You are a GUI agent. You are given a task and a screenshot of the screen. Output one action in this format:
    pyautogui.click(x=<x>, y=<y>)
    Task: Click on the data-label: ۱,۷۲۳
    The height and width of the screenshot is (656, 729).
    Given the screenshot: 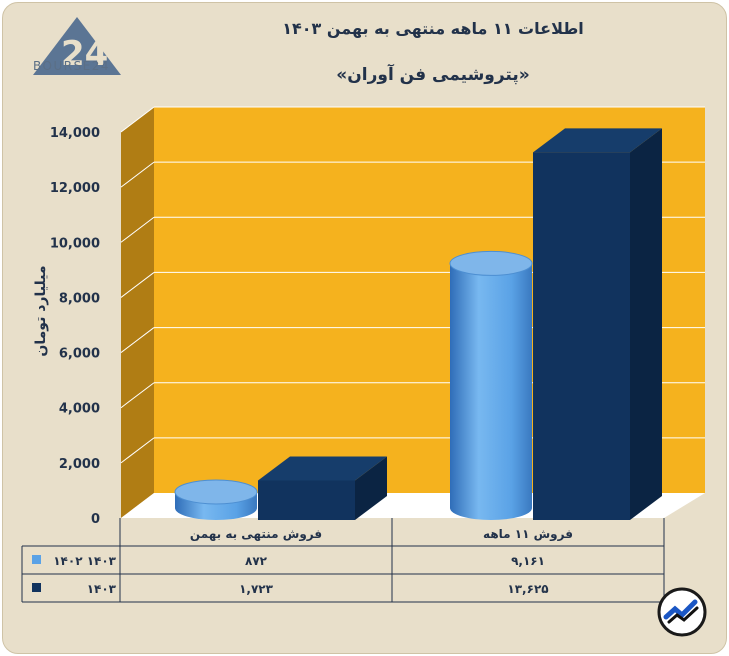 What is the action you would take?
    pyautogui.click(x=256, y=589)
    